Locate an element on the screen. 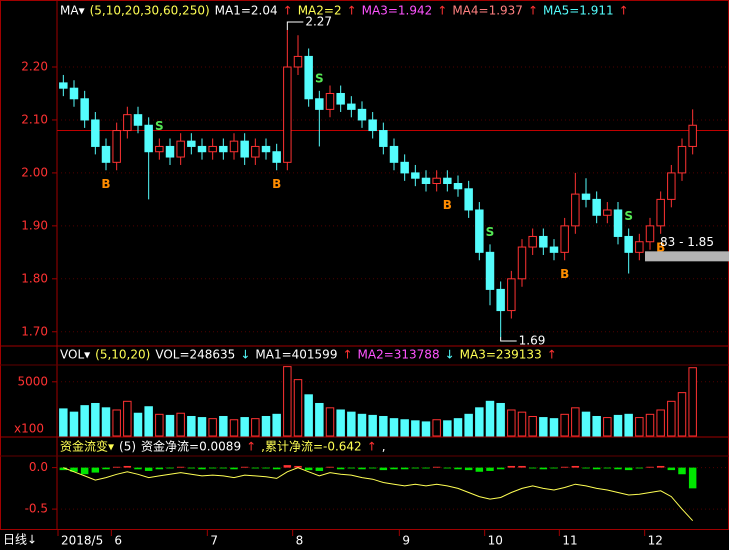  header-item: 资金流变▾ is located at coordinates (87, 446).